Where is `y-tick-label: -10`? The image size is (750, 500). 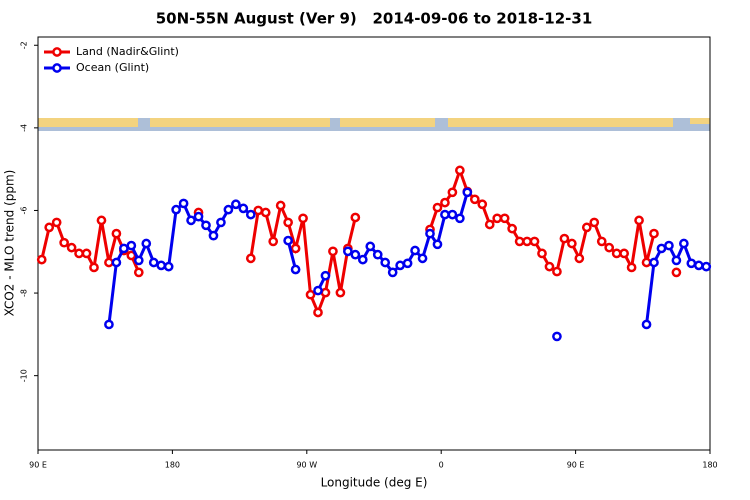
y-tick-label: -10 is located at coordinates (24, 375).